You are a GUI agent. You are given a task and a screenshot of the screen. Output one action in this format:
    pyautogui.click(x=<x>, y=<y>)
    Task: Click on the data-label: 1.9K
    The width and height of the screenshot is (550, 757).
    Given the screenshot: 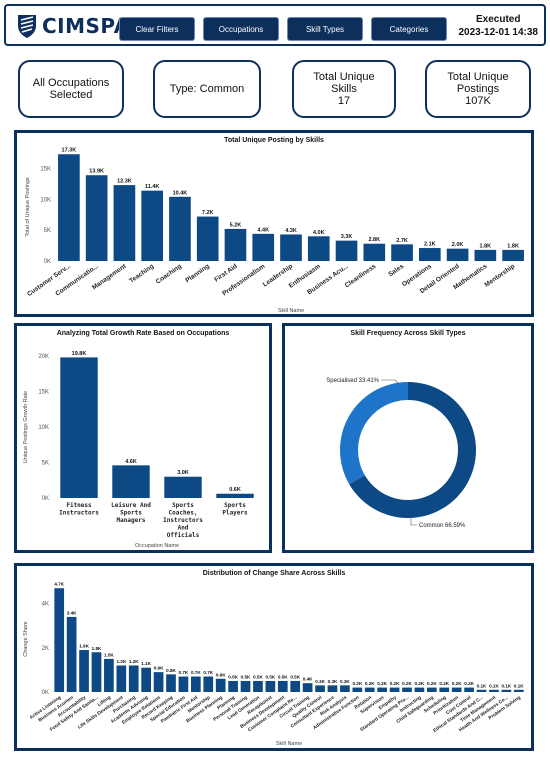 What is the action you would take?
    pyautogui.click(x=84, y=646)
    